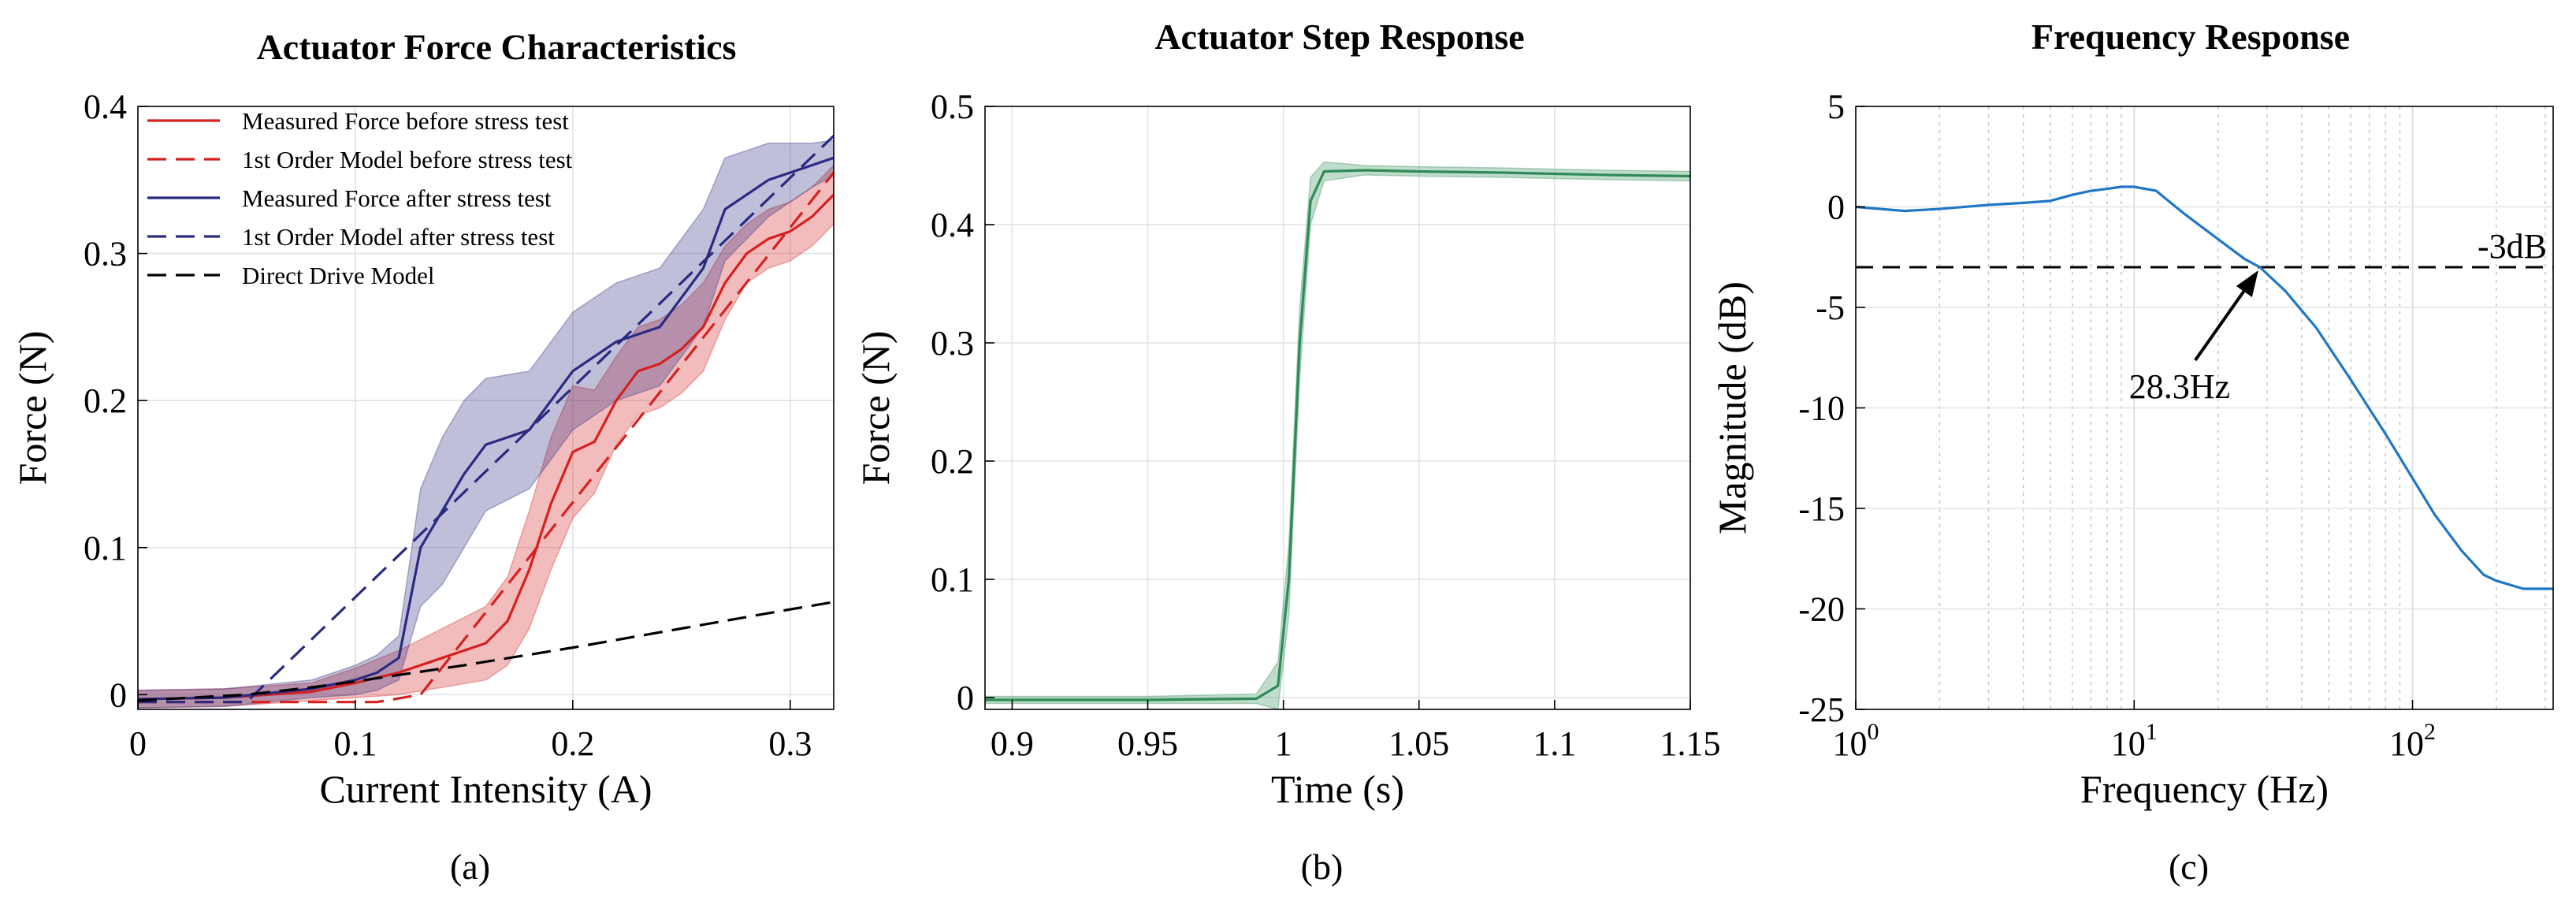 The image size is (2576, 908). I want to click on legend-label-2: Measured Force after stress test, so click(397, 198).